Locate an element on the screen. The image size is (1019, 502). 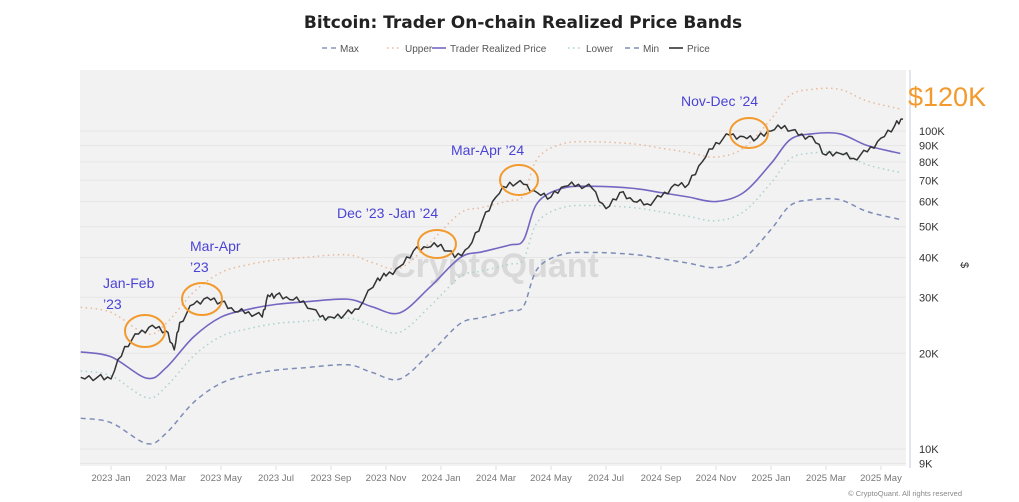
y-tick-label: 100K is located at coordinates (932, 132).